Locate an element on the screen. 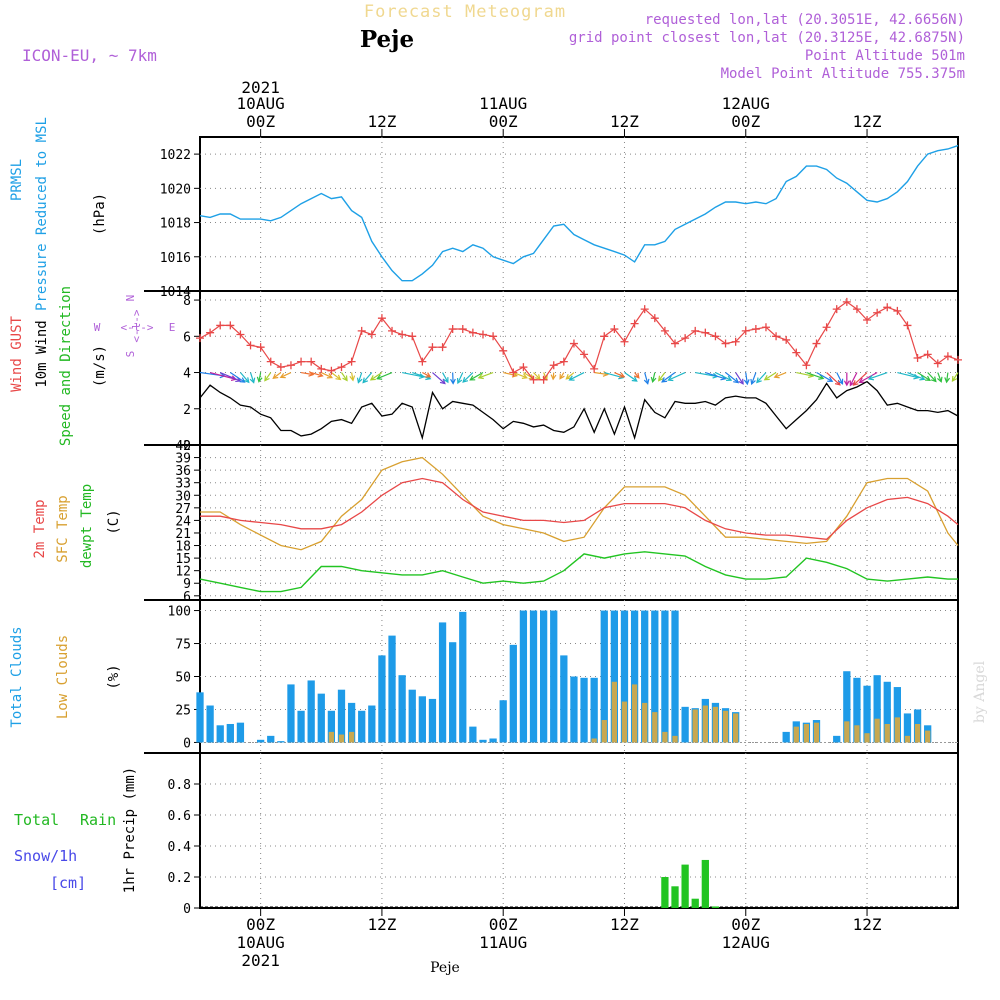  y-tick-label: 0.6 is located at coordinates (179, 816).